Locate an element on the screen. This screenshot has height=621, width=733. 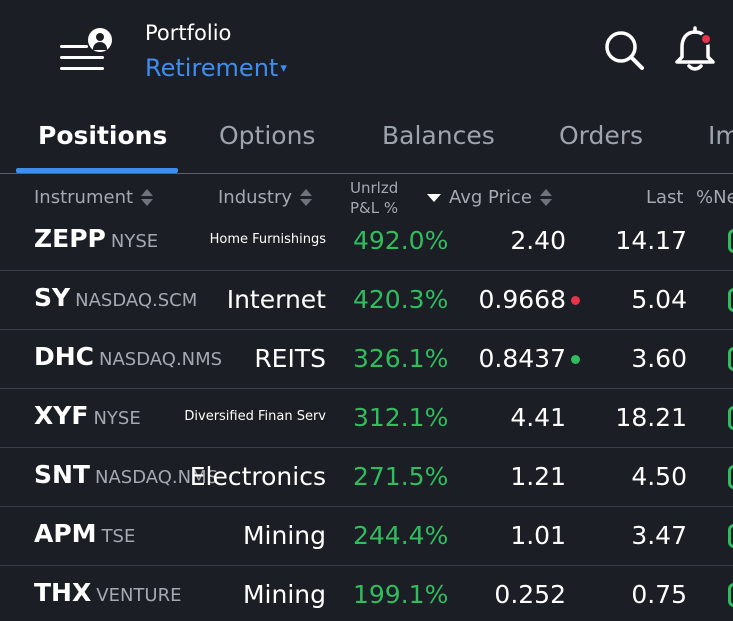
avg-price: 0.8437 is located at coordinates (522, 358).